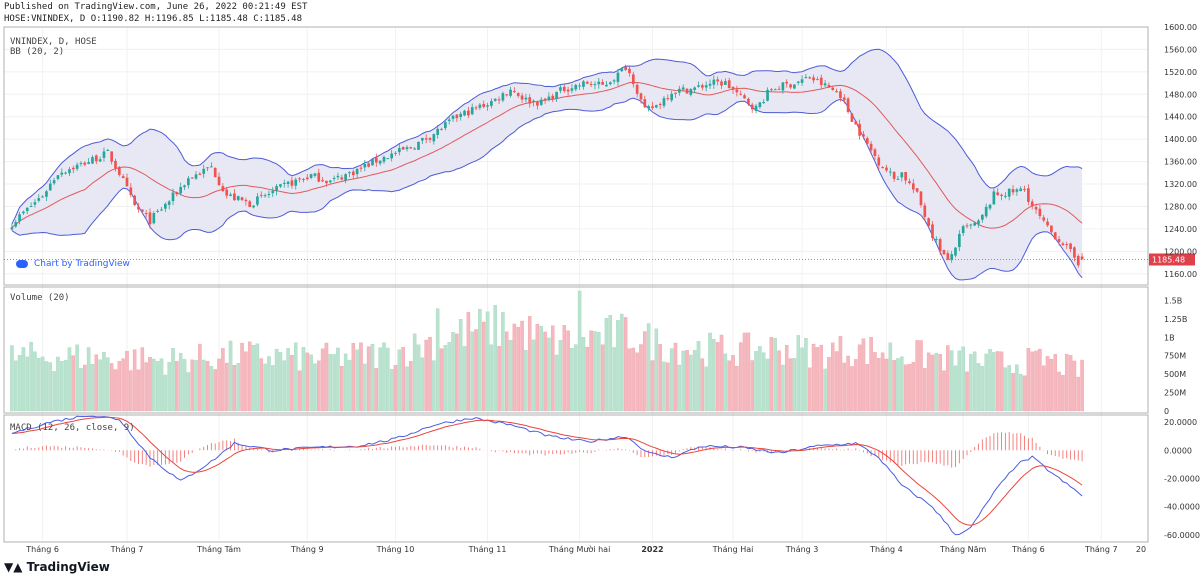  Describe the element at coordinates (68, 567) in the screenshot. I see `footer-logo-label: TradingView` at that location.